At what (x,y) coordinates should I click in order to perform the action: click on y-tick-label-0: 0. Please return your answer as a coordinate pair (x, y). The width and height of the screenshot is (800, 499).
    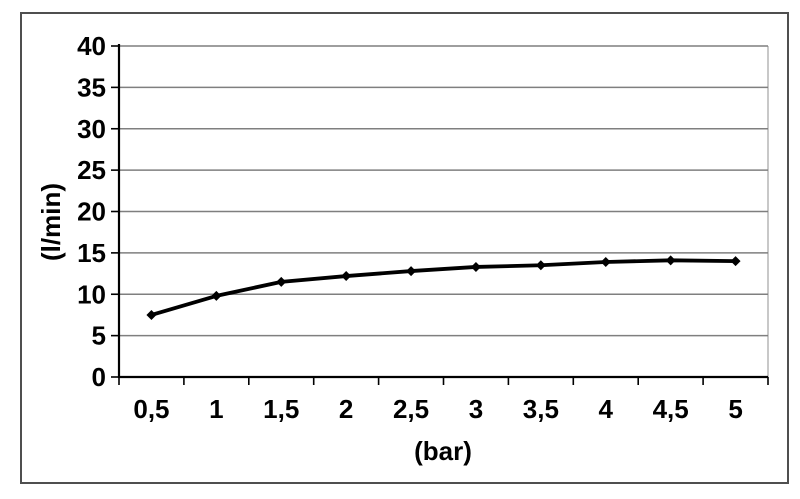
    Looking at the image, I should click on (99, 377).